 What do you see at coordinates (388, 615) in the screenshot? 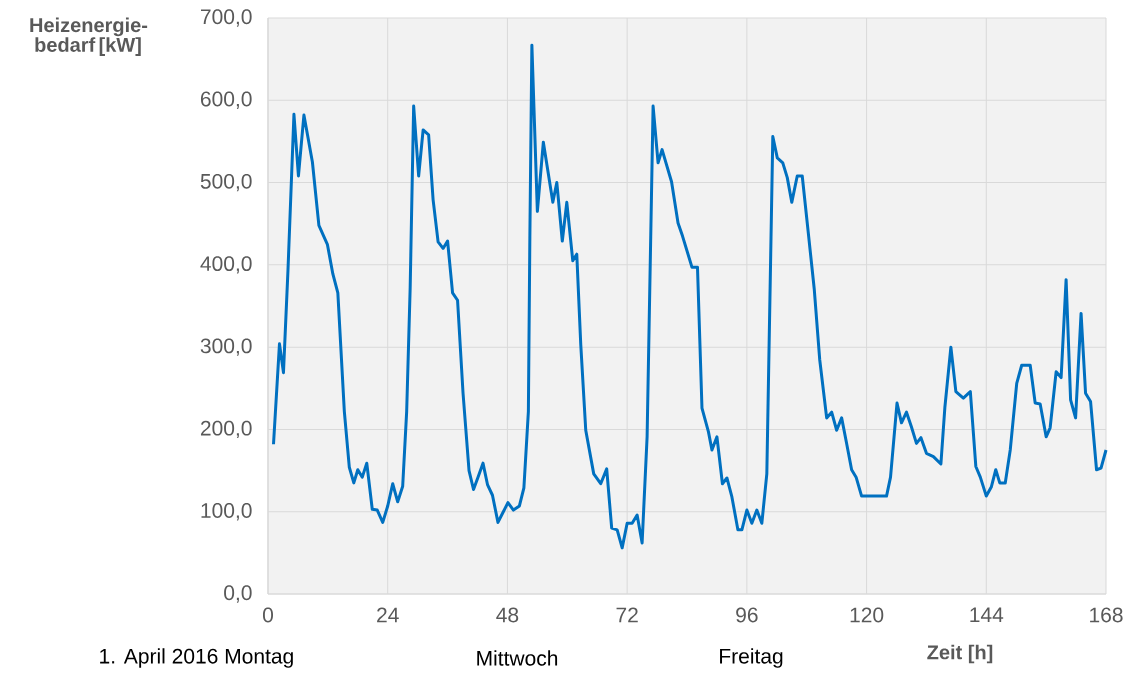
I see `x-tick-label: 24` at bounding box center [388, 615].